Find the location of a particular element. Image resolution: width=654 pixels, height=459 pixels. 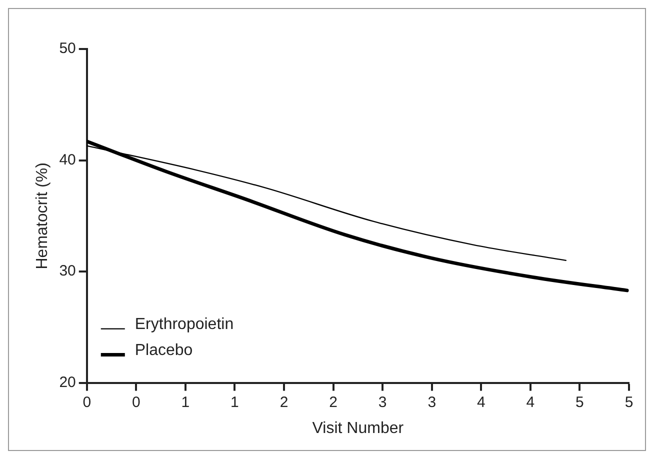

y-axis-title: Hematocrit (%) is located at coordinates (43, 216).